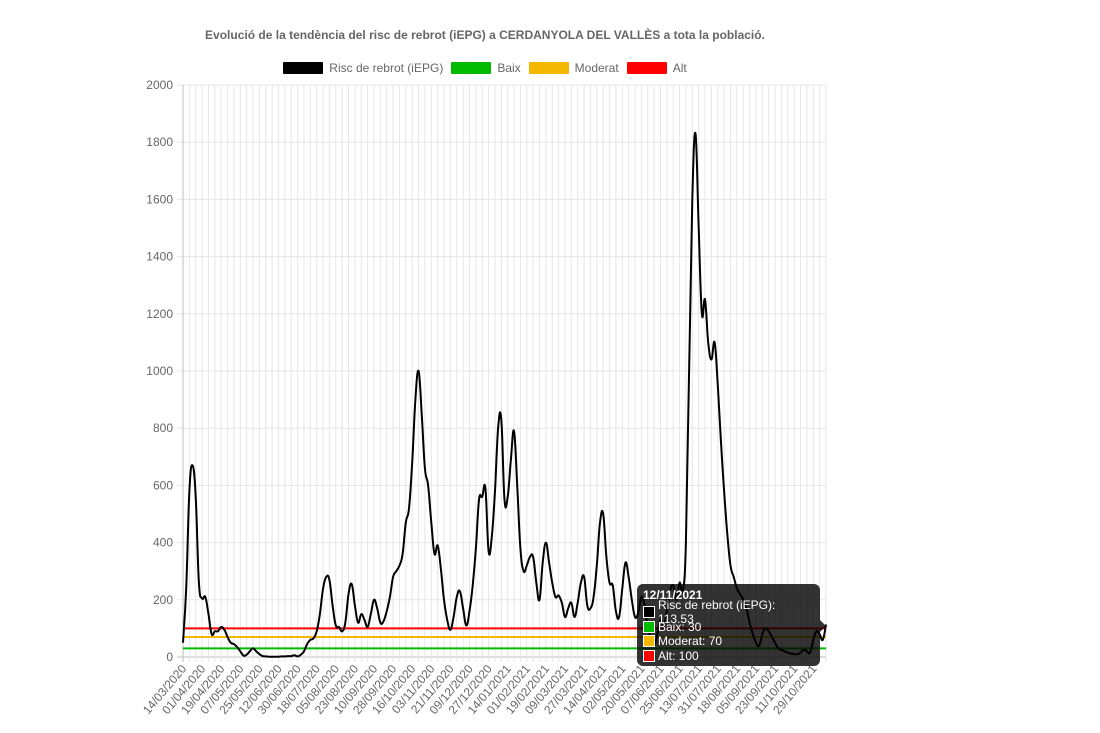  I want to click on y-tick-label: 2000, so click(159, 85).